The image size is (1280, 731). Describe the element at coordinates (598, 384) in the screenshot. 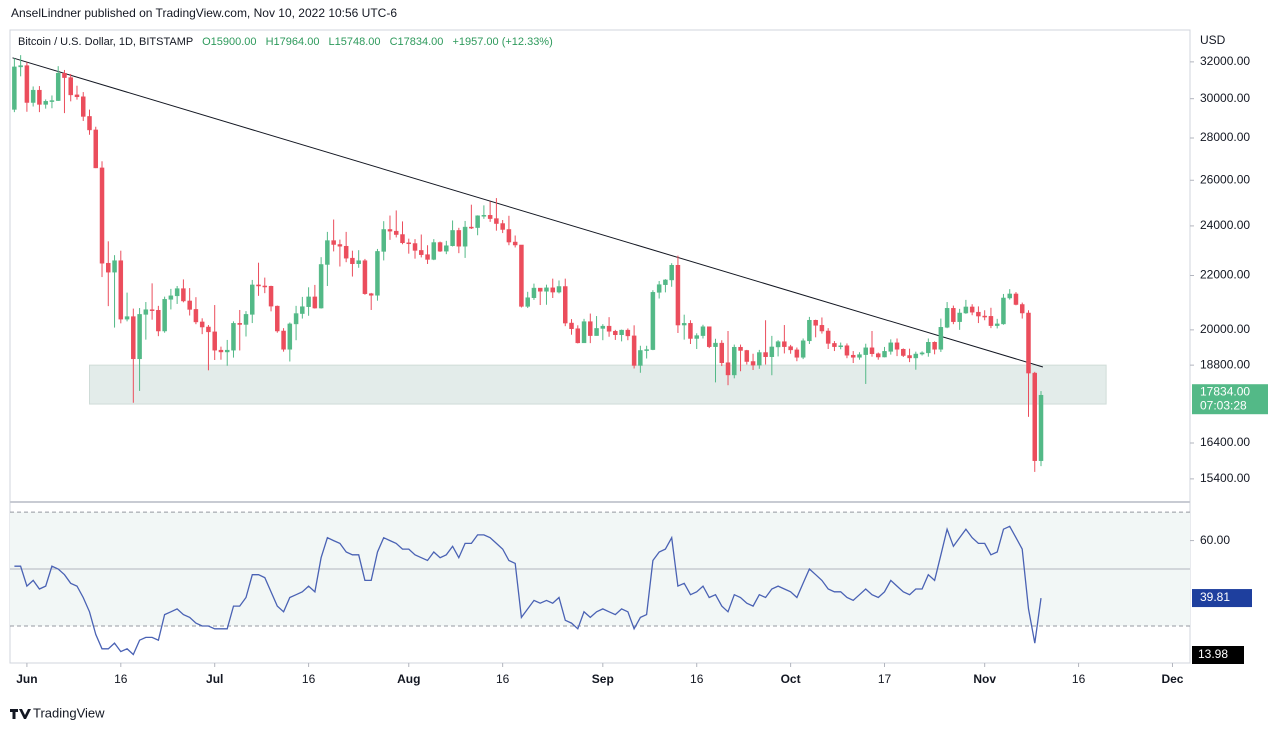

I see `support-zone` at that location.